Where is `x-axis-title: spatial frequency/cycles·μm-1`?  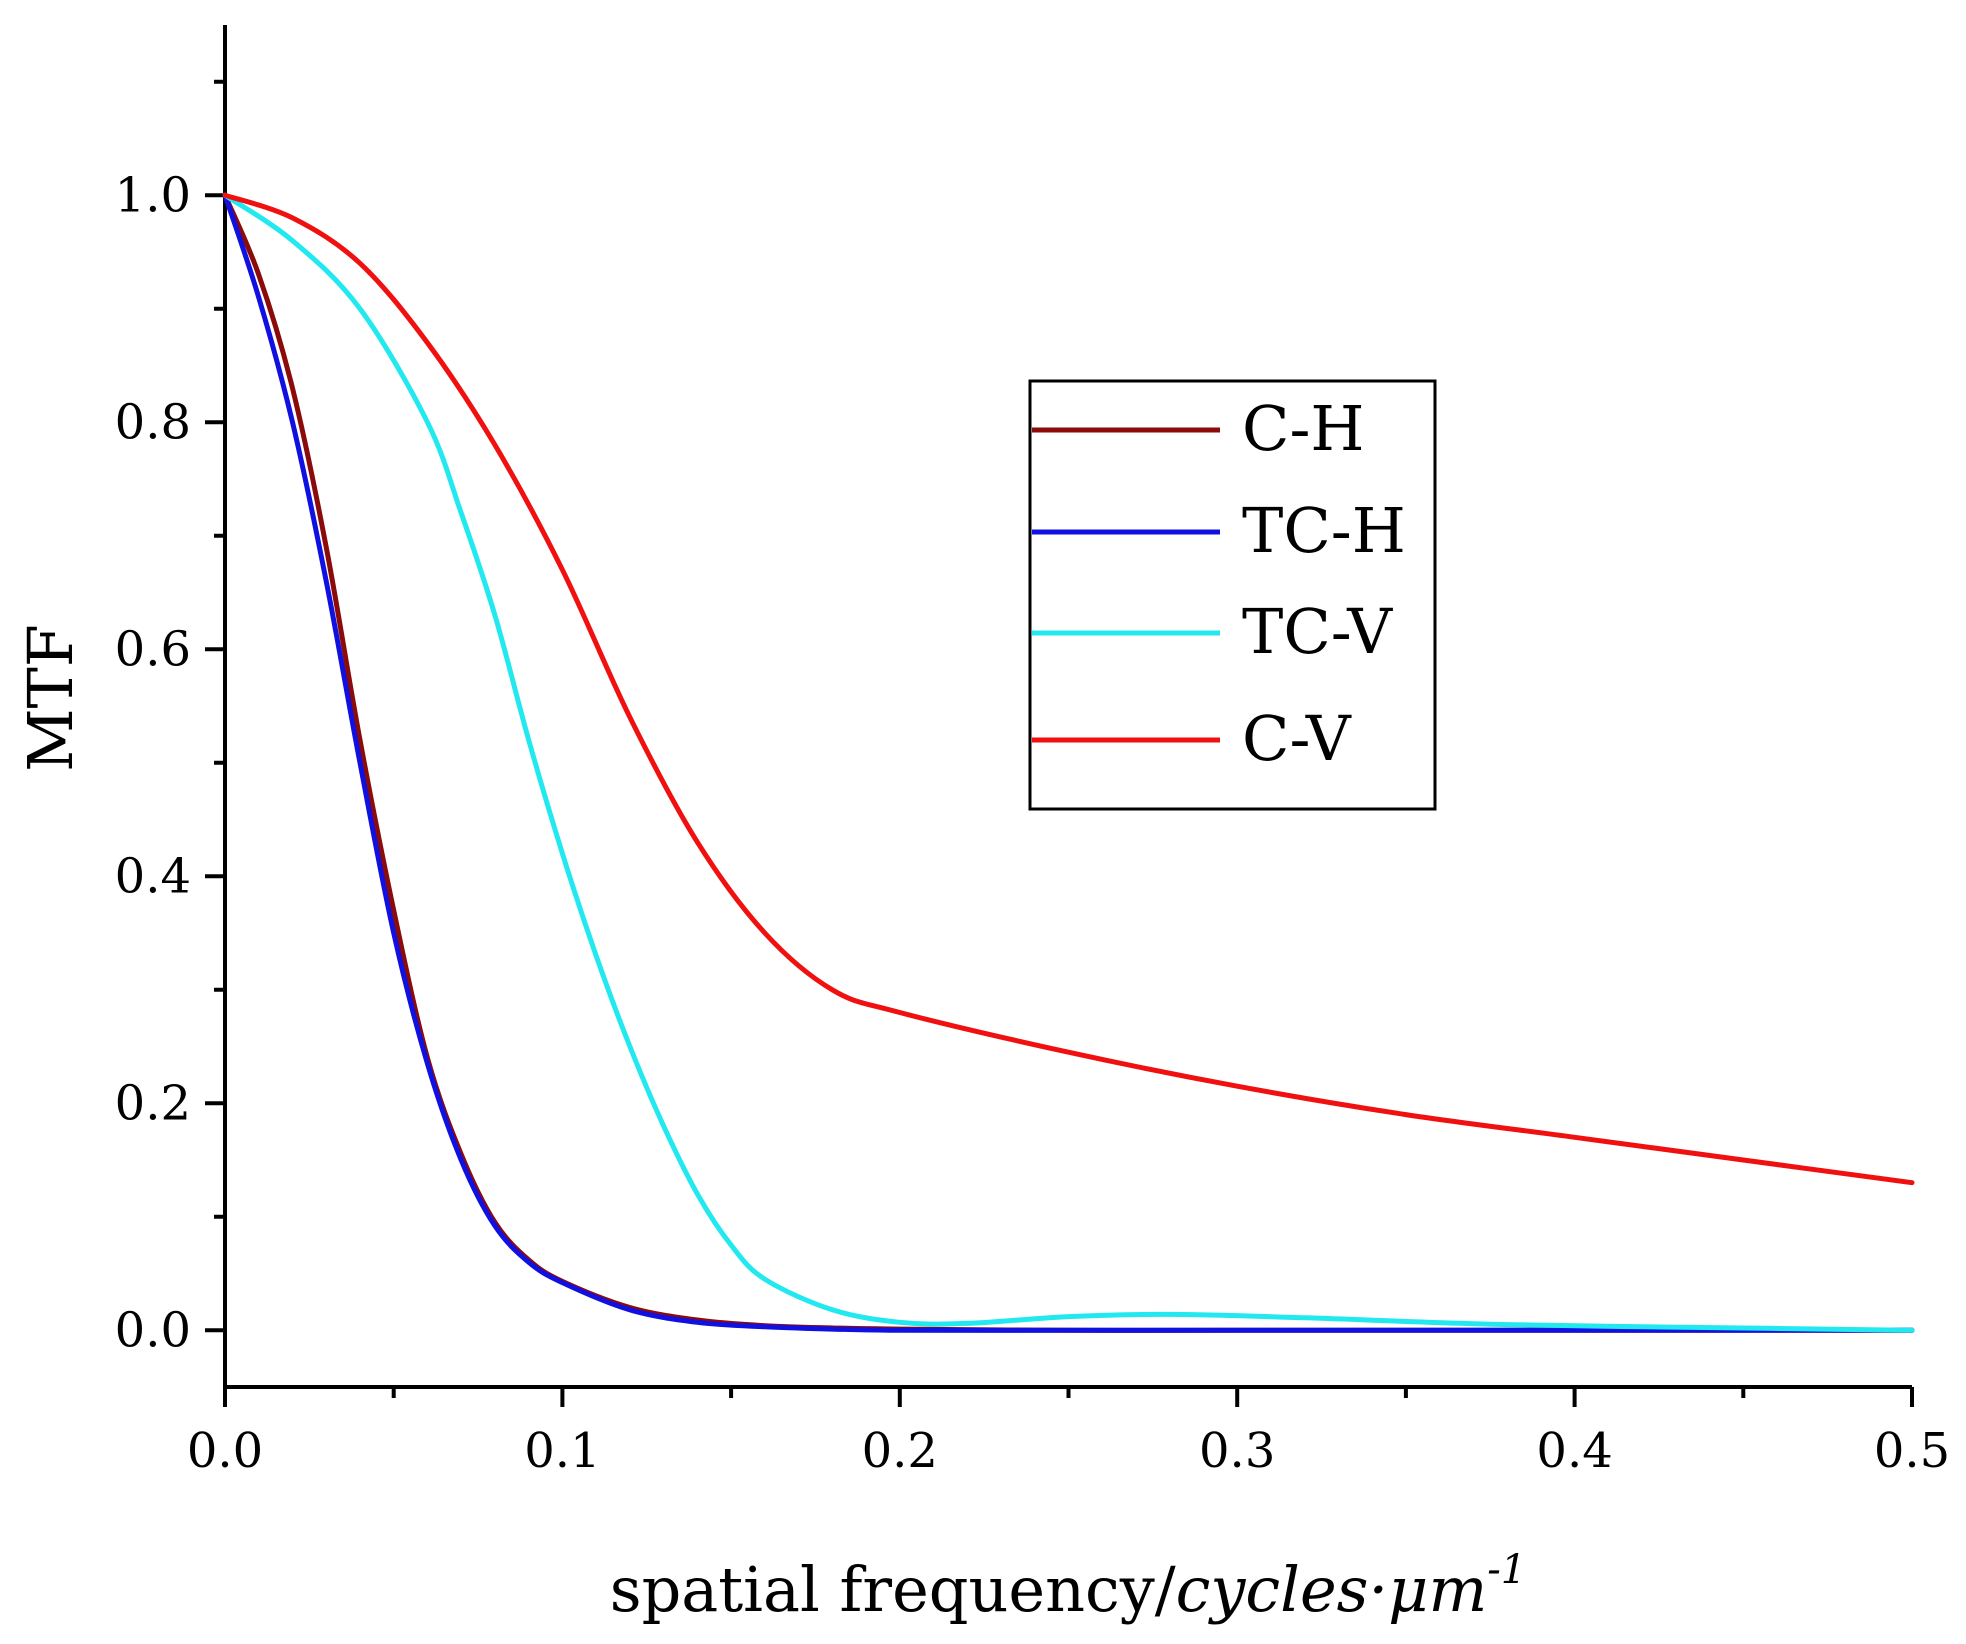
x-axis-title: spatial frequency/cycles·μm-1 is located at coordinates (1068, 1586).